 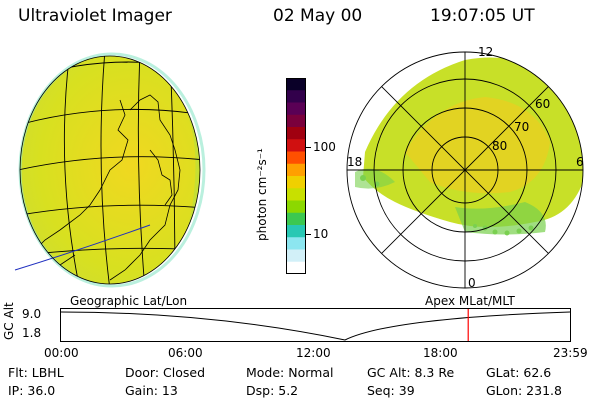 I want to click on lat-label-80: 80, so click(x=500, y=146).